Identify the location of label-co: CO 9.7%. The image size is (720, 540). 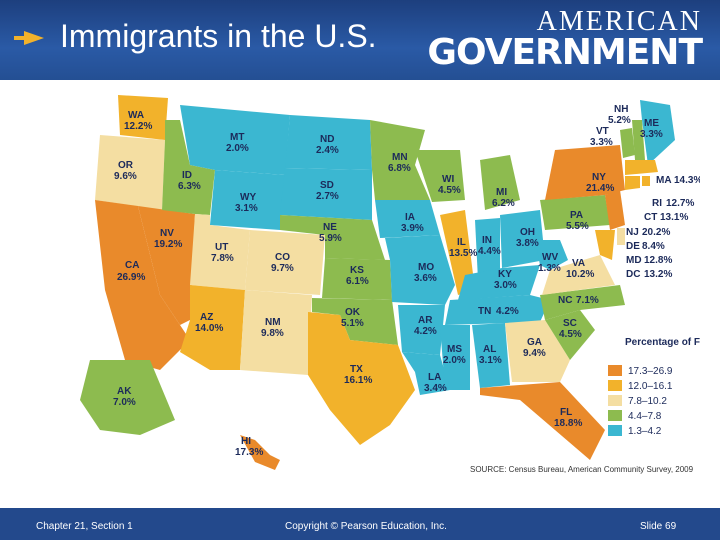
(282, 263).